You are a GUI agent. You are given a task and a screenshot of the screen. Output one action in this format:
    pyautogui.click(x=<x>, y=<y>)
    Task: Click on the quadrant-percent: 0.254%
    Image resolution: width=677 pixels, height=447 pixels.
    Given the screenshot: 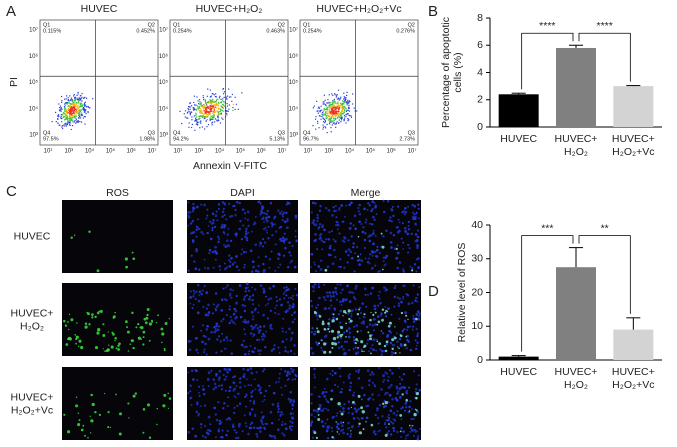 What is the action you would take?
    pyautogui.click(x=182, y=31)
    